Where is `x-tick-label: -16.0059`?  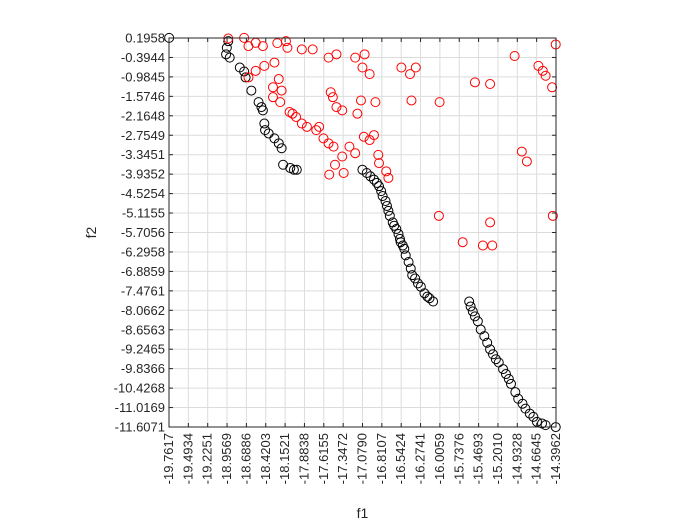 x-tick-label: -16.0059 is located at coordinates (439, 458).